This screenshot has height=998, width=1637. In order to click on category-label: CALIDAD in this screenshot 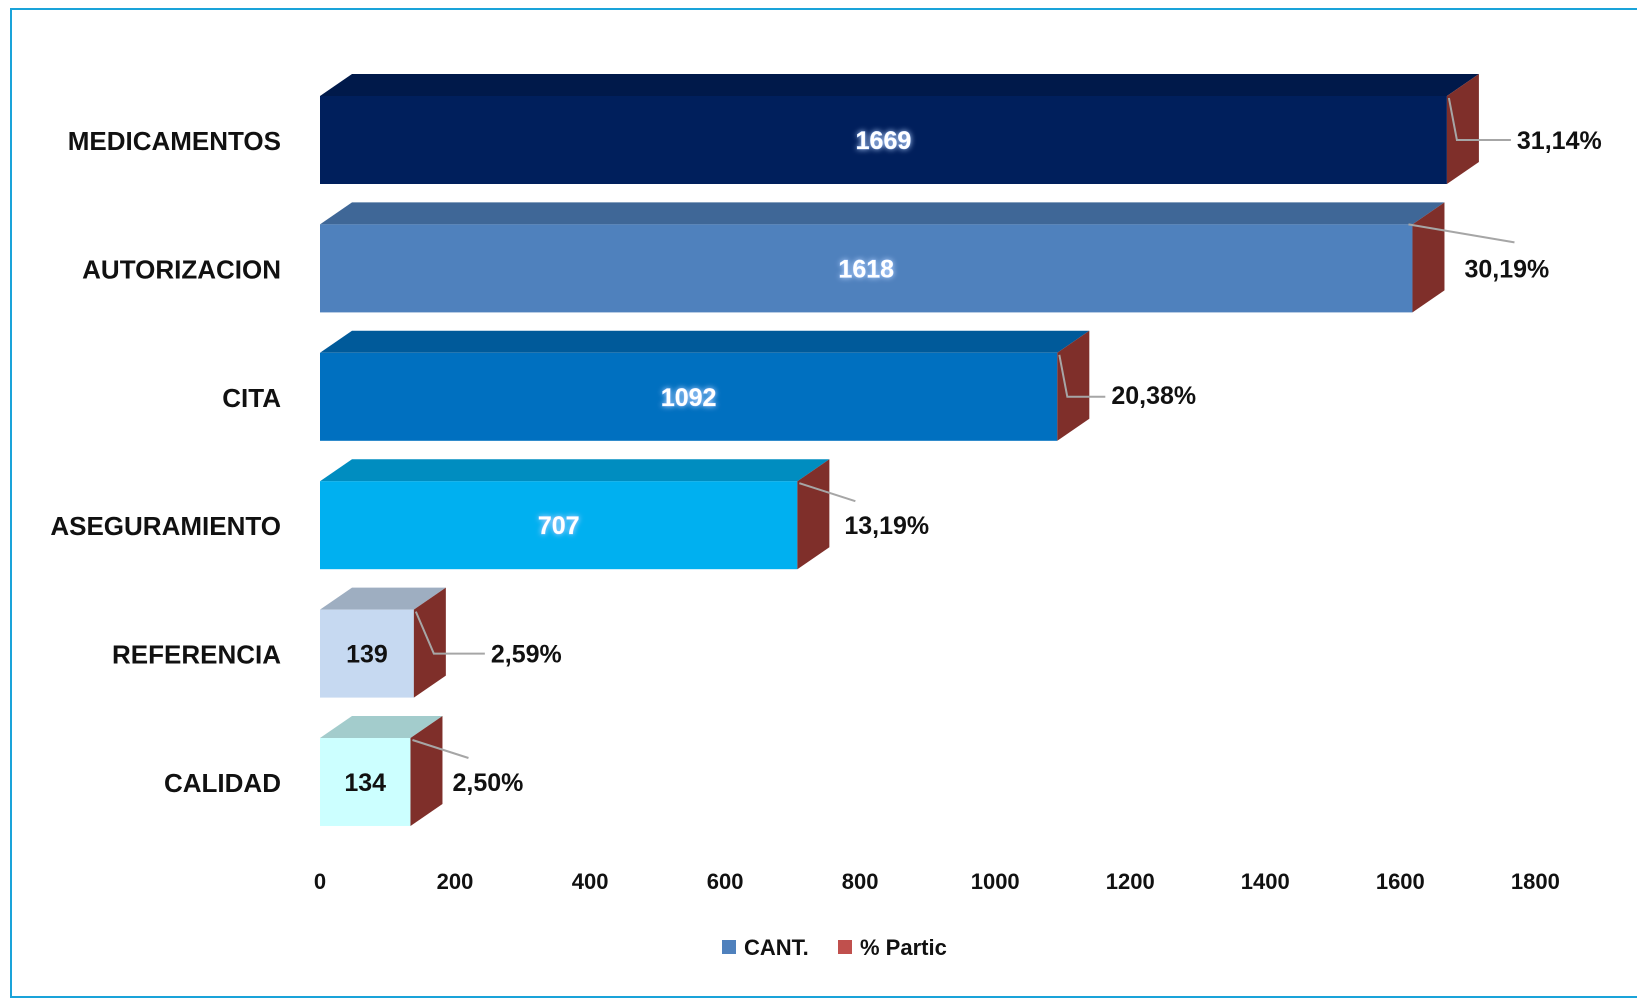, I will do `click(222, 783)`.